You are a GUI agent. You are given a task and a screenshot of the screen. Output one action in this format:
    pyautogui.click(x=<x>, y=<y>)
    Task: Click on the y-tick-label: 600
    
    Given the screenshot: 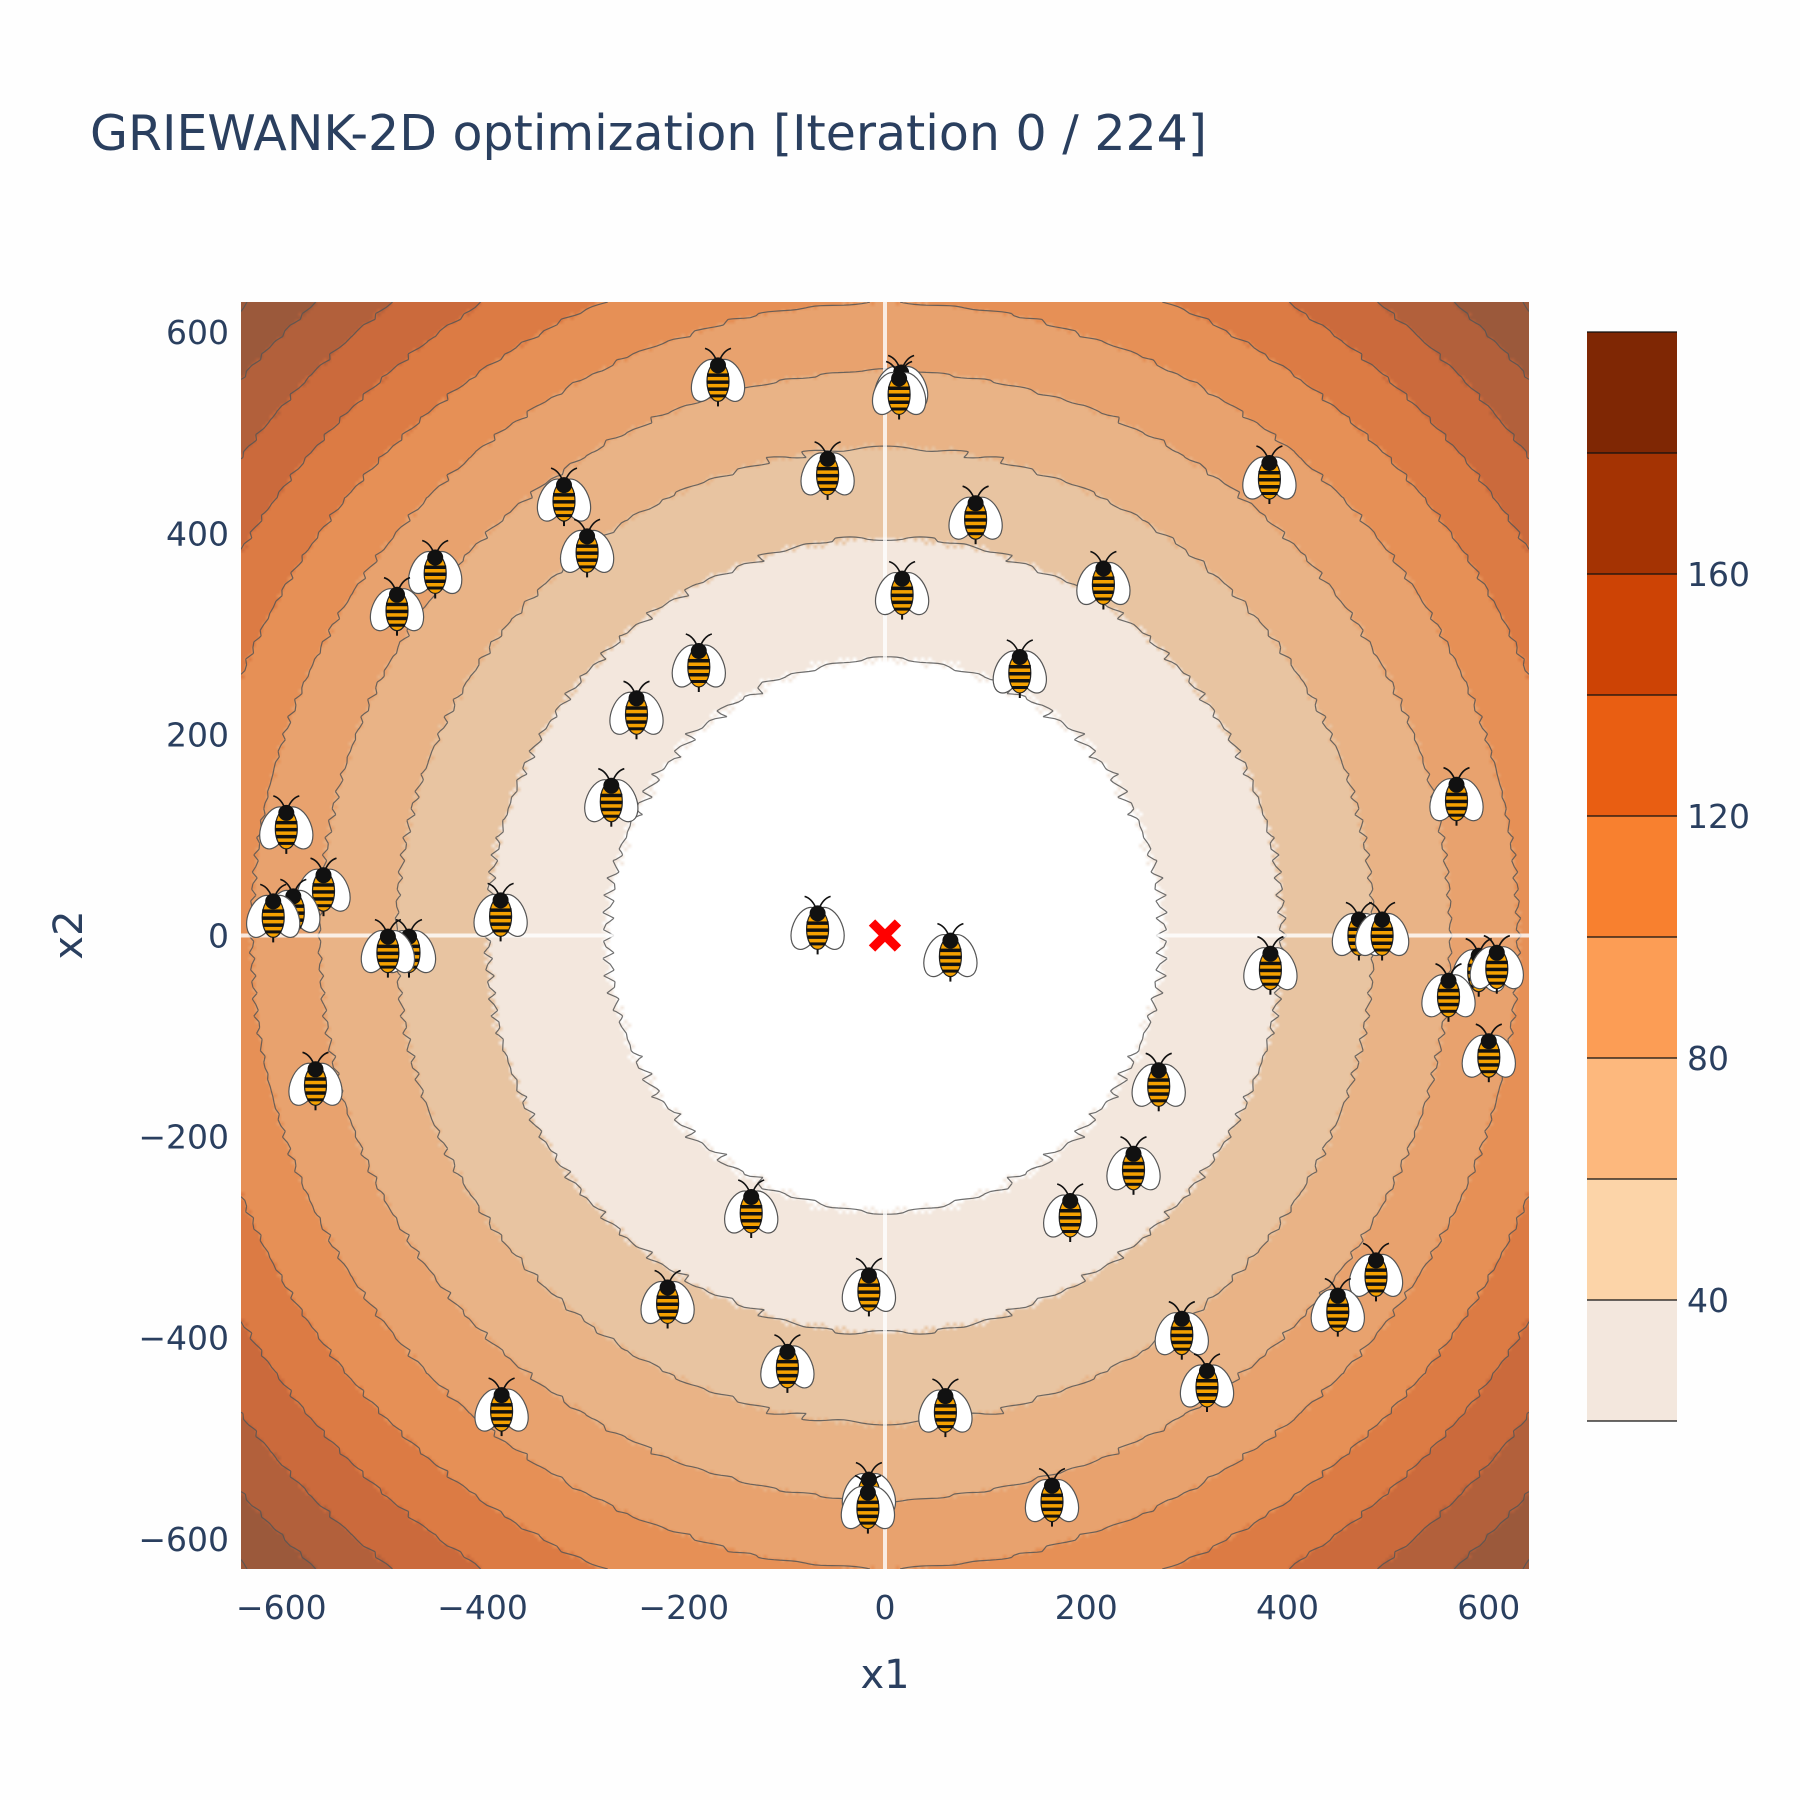 What is the action you would take?
    pyautogui.click(x=197, y=332)
    